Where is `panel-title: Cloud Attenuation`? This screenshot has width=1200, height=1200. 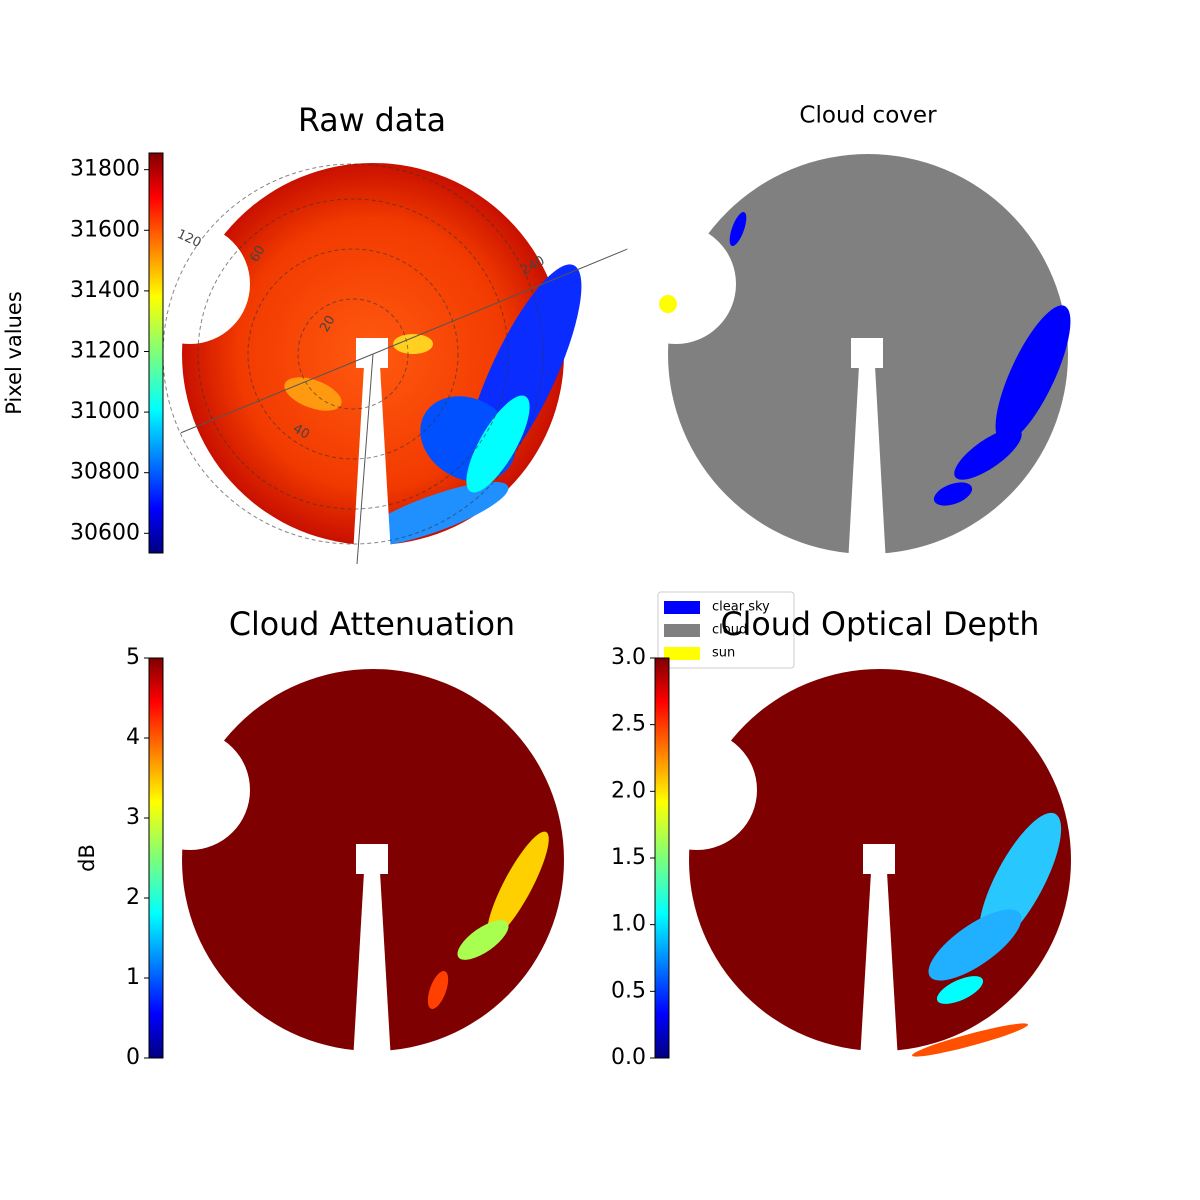 panel-title: Cloud Attenuation is located at coordinates (372, 625).